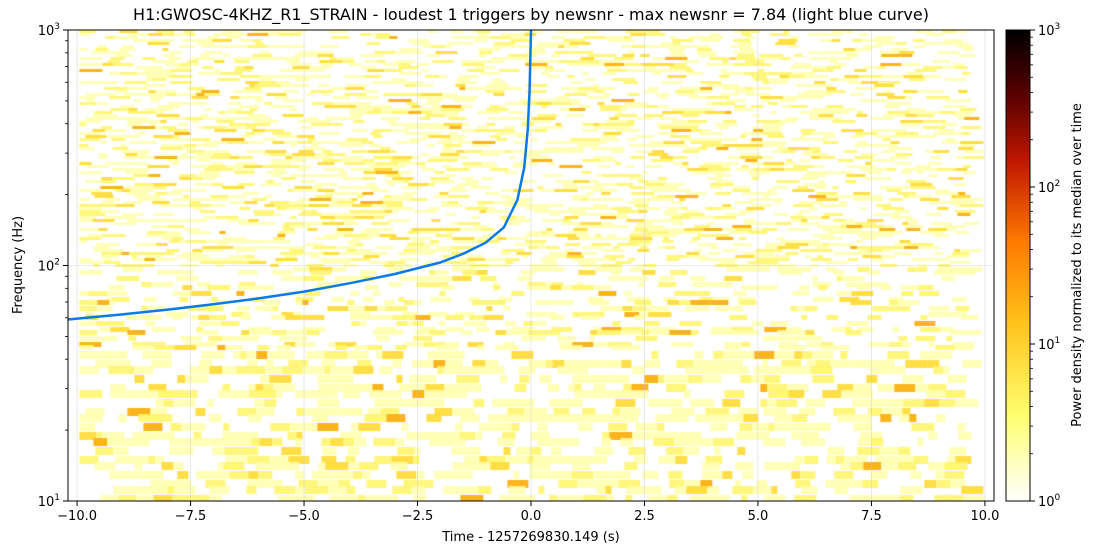  What do you see at coordinates (1049, 187) in the screenshot?
I see `colorbar-tick-label: 10²` at bounding box center [1049, 187].